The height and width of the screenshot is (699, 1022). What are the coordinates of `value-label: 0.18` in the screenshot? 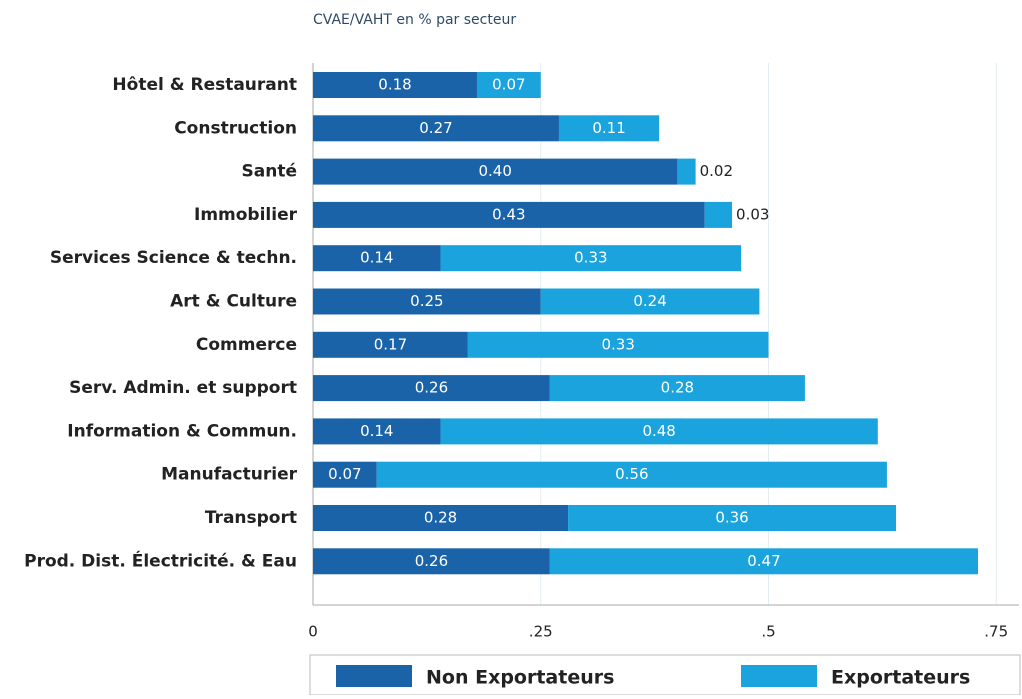 It's located at (394, 85).